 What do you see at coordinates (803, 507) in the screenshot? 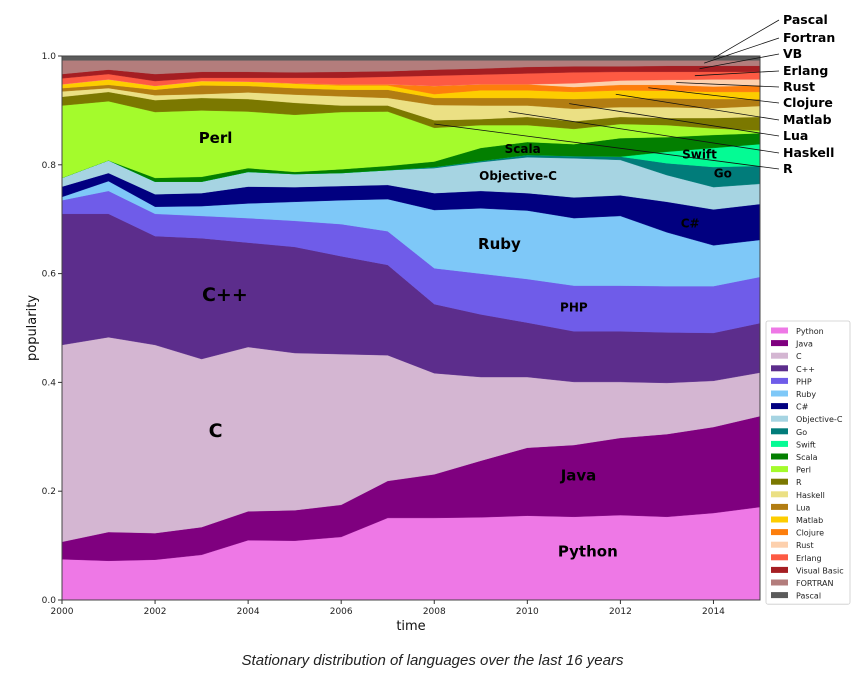
I see `legend-label: Lua` at bounding box center [803, 507].